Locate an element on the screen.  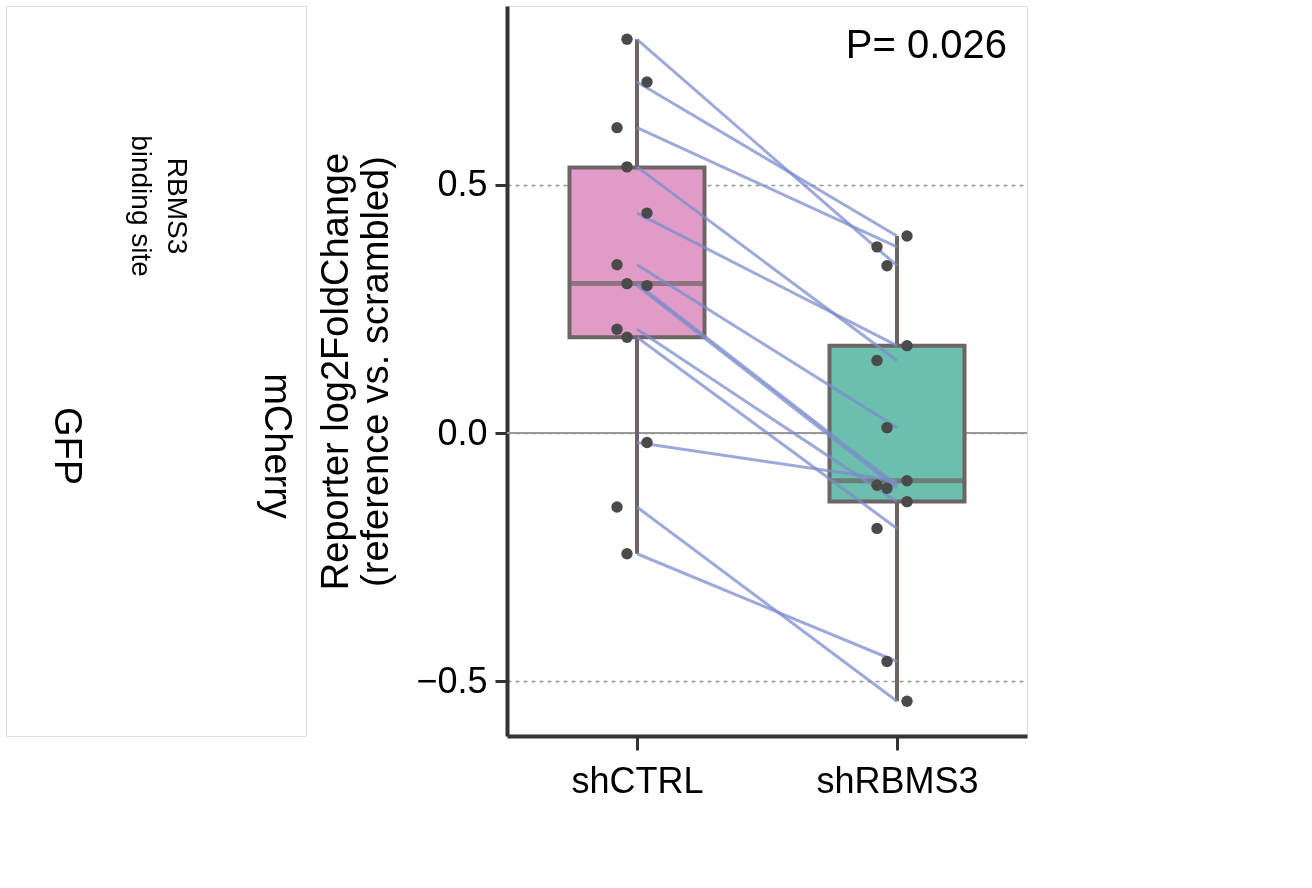
x-tick-label: shCTRL is located at coordinates (637, 780).